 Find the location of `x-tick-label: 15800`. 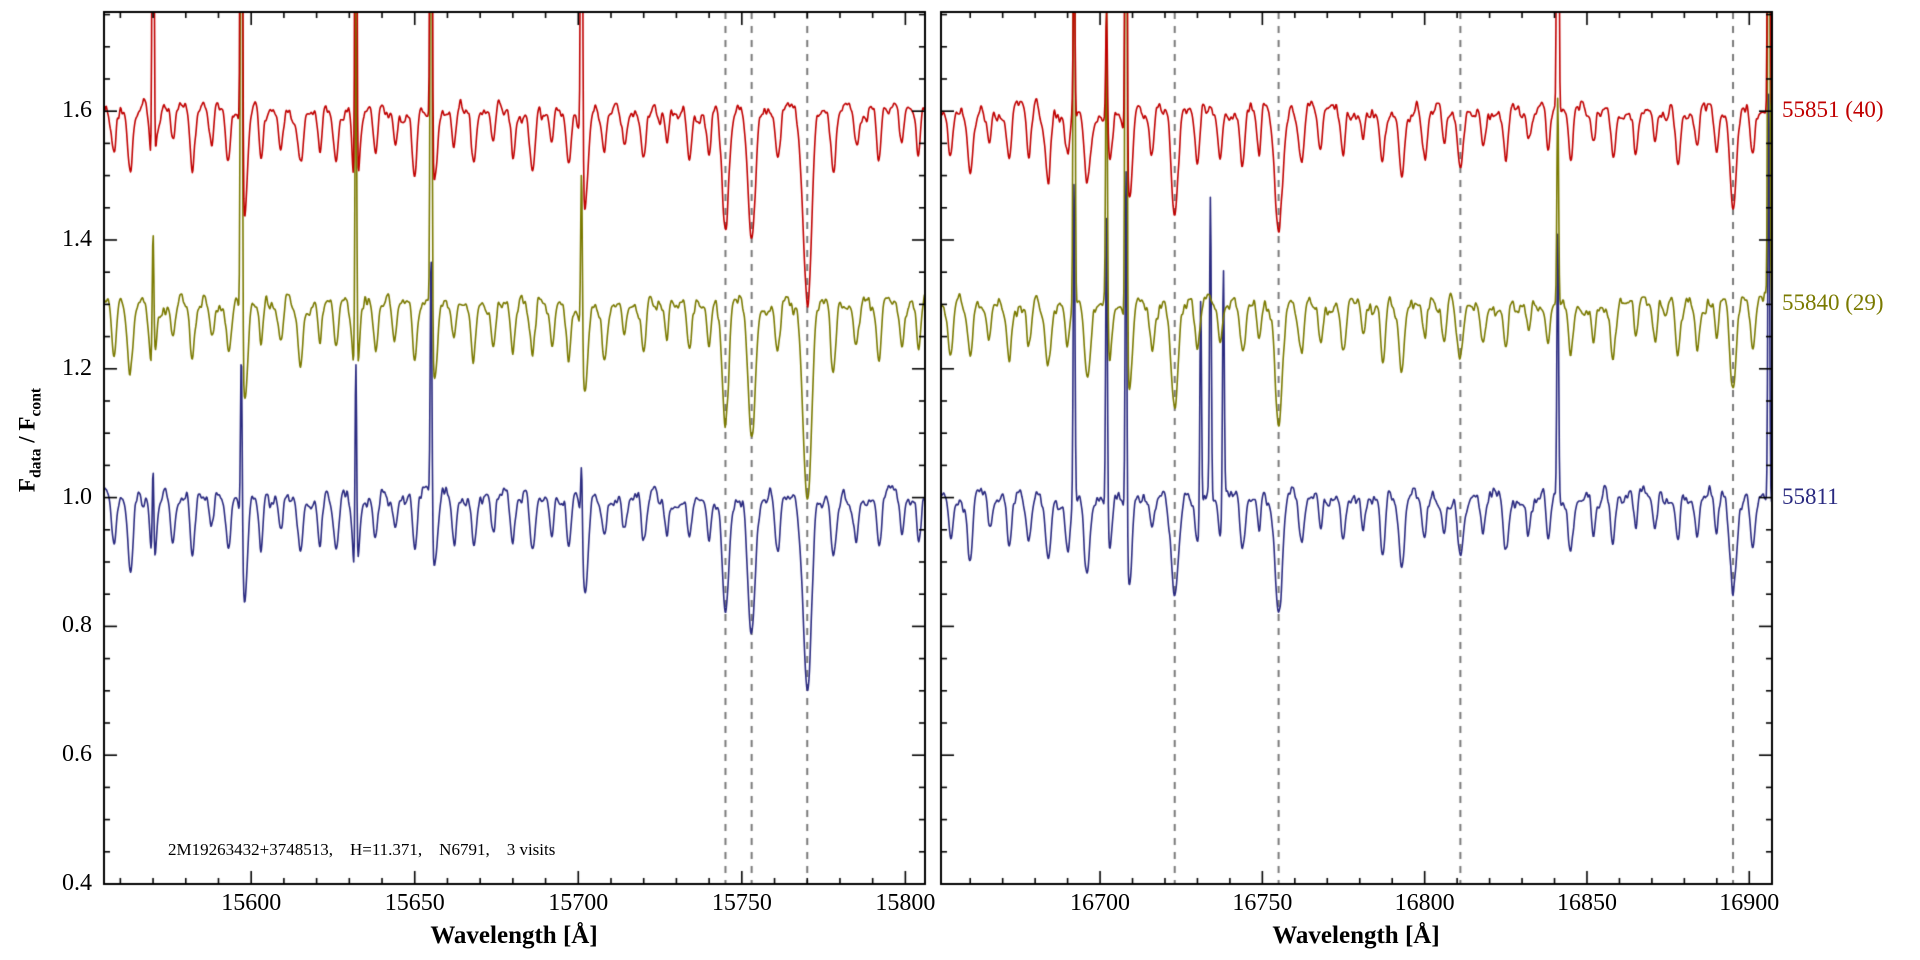

x-tick-label: 15800 is located at coordinates (905, 903).